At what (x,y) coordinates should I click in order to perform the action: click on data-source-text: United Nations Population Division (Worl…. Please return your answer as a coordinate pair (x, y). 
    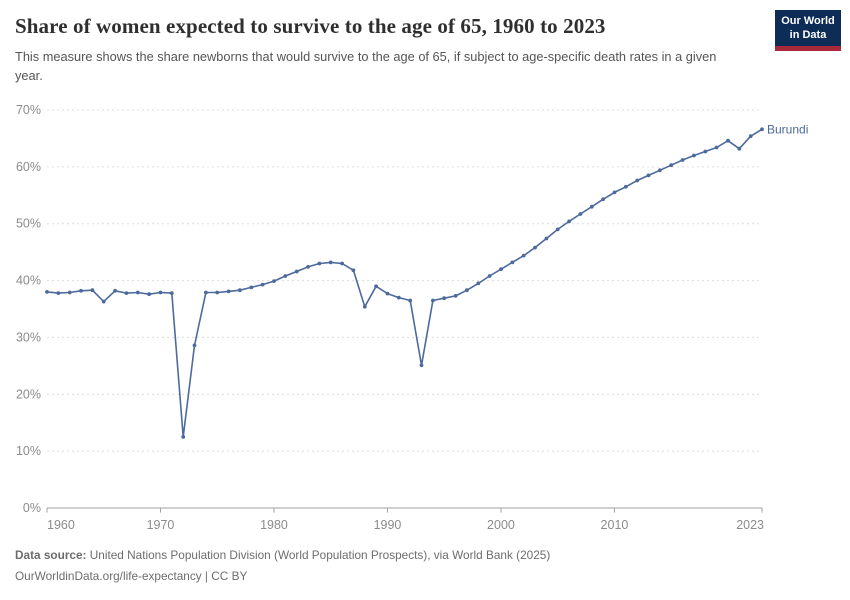
    Looking at the image, I should click on (318, 555).